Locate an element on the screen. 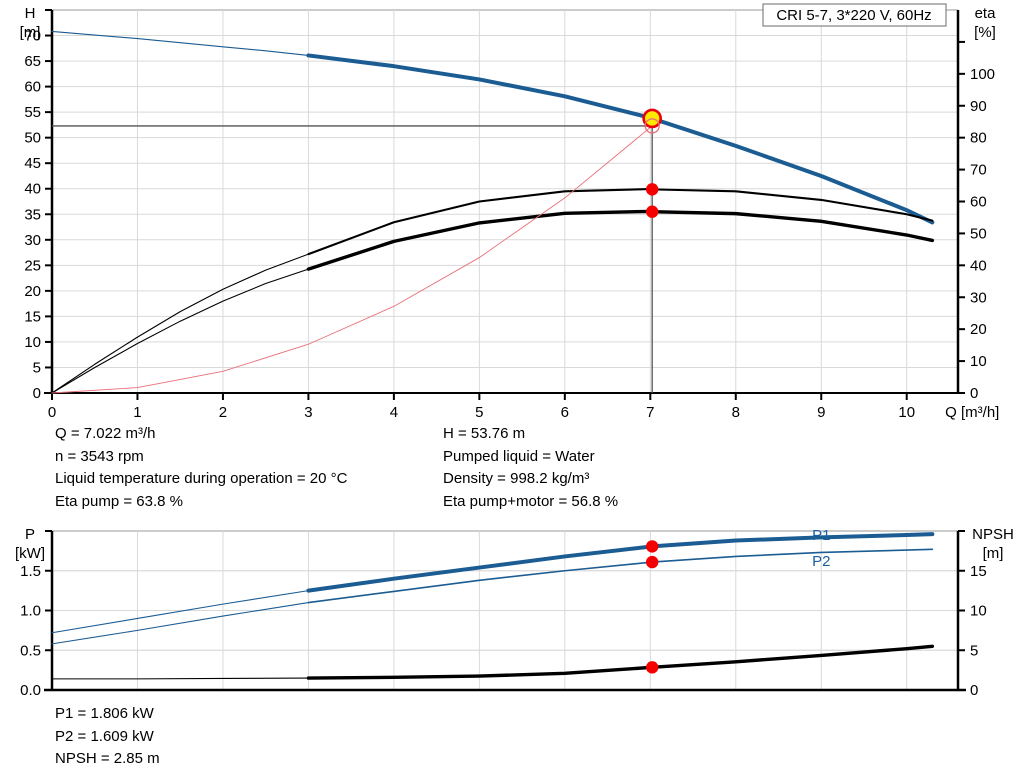 This screenshot has width=1024, height=781. power-chart-right-tick-label: 10 is located at coordinates (978, 611).